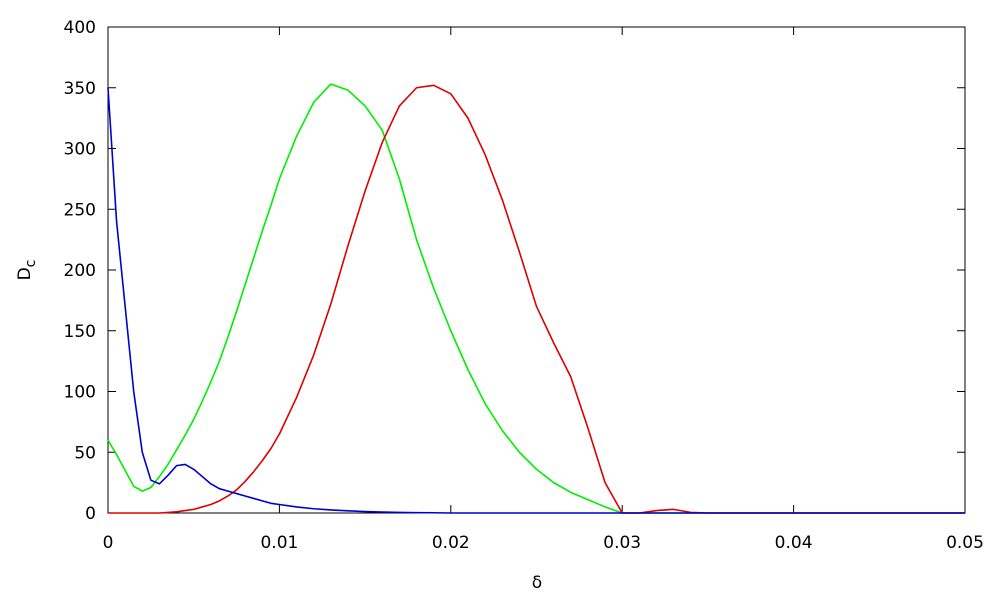  Describe the element at coordinates (85, 453) in the screenshot. I see `y-tick-label: 50` at that location.